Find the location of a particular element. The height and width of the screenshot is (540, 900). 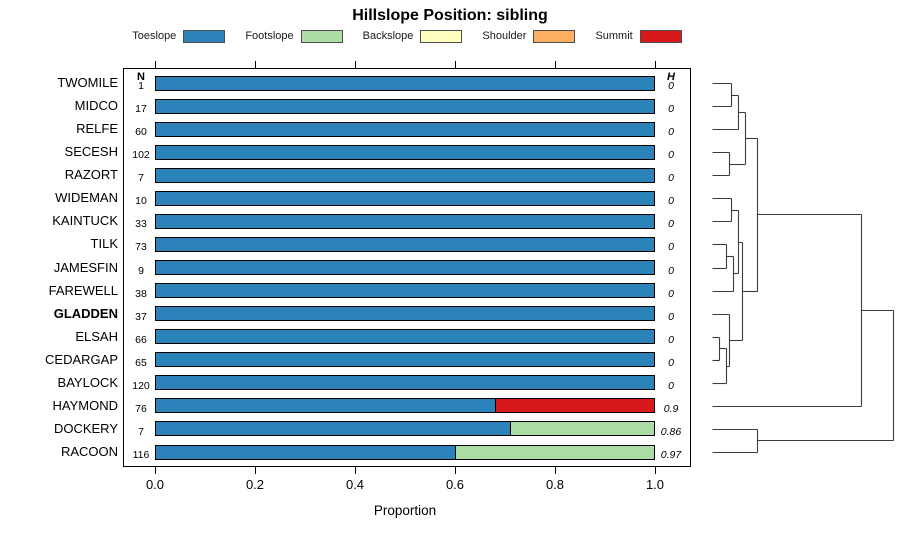

n-value: 38 is located at coordinates (141, 293).